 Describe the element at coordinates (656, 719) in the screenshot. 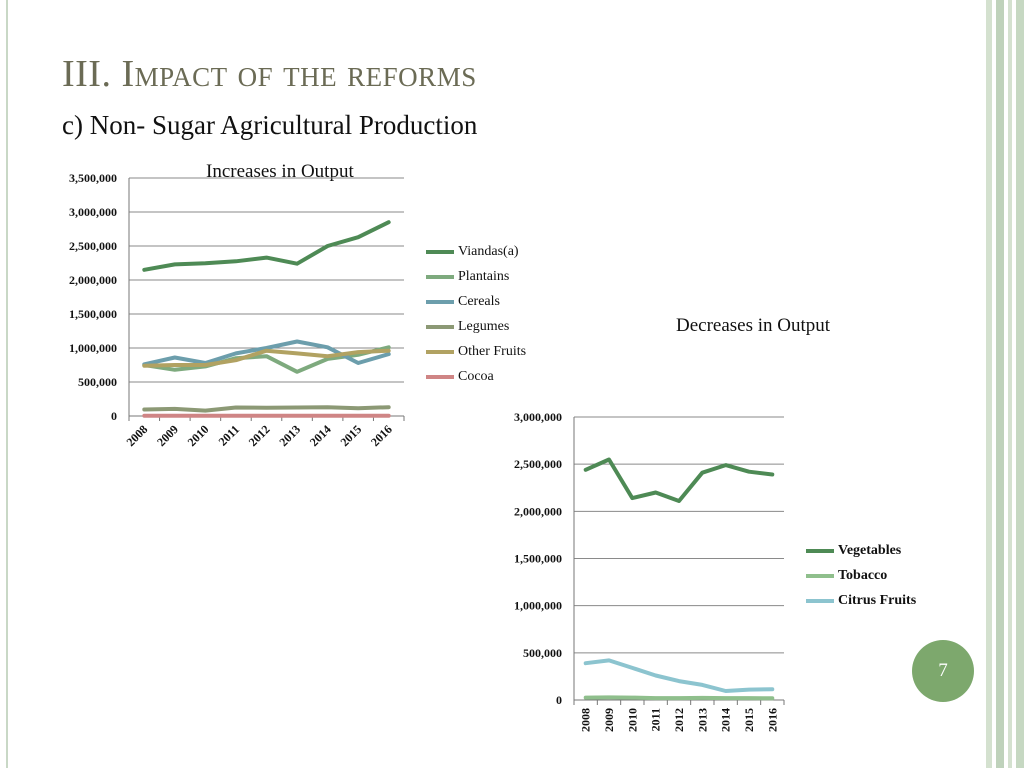

I see `chart2-xtick-label: 2011` at that location.